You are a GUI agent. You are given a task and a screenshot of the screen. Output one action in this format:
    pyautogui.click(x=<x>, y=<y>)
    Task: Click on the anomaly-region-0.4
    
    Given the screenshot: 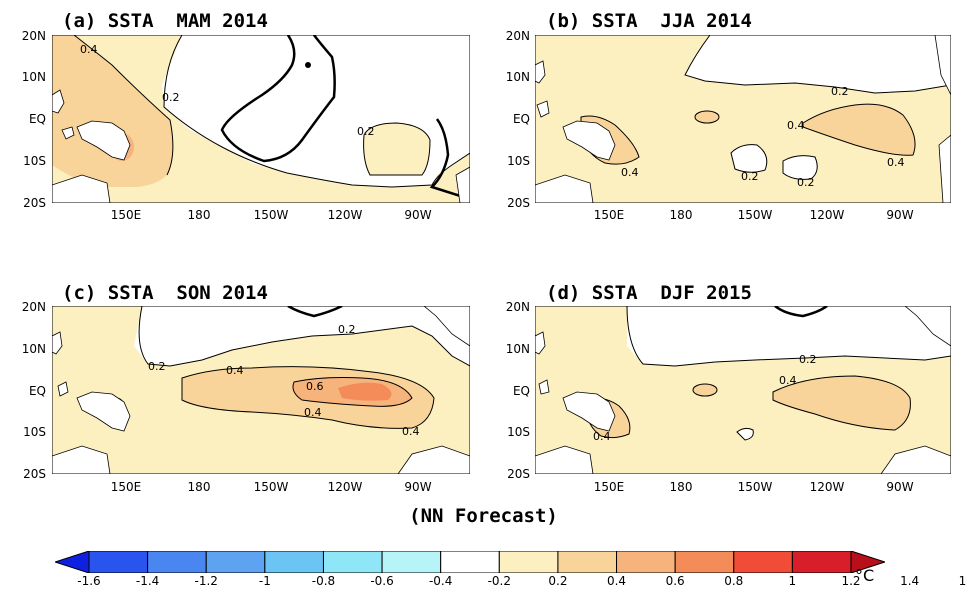 What is the action you would take?
    pyautogui.click(x=859, y=130)
    